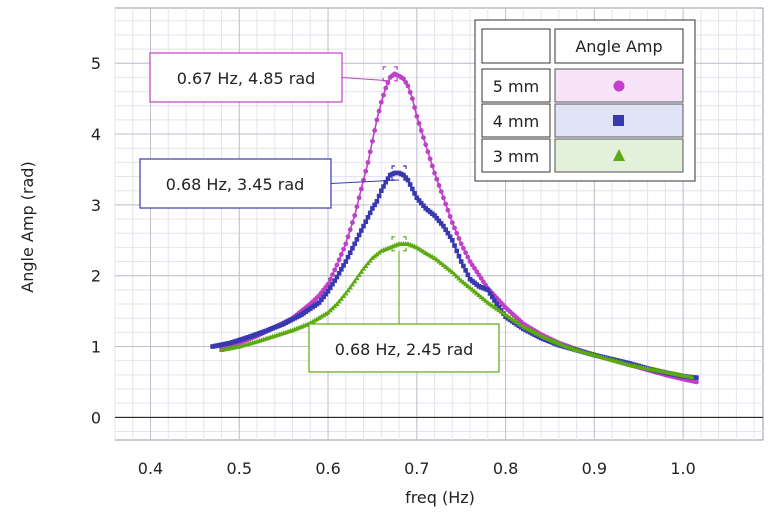  I want to click on legend-label: 4 mm, so click(516, 121).